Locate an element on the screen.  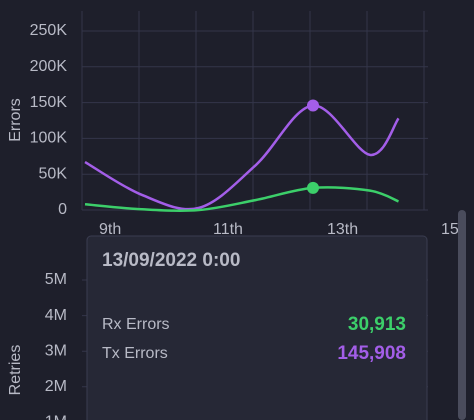
y-axis-title: Errors is located at coordinates (15, 120).